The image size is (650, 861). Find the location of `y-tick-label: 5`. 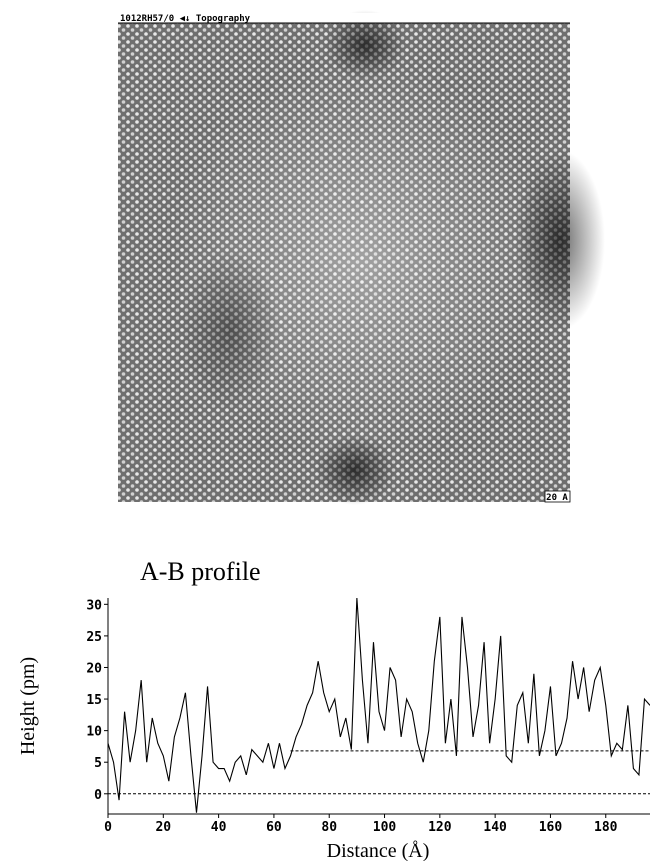

y-tick-label: 5 is located at coordinates (98, 763).